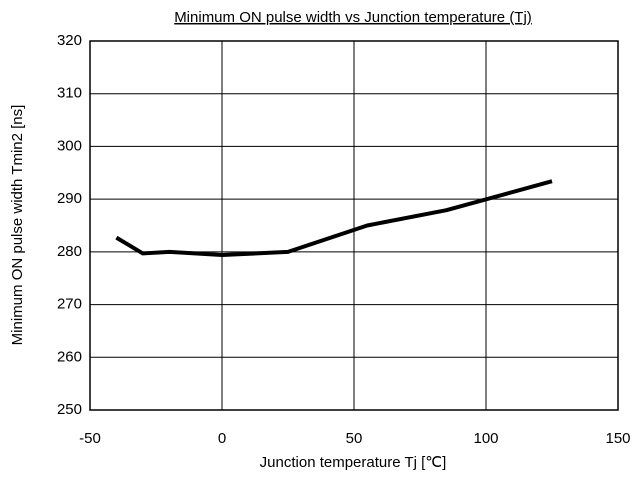  Describe the element at coordinates (69, 145) in the screenshot. I see `y-tick-label: 300` at that location.